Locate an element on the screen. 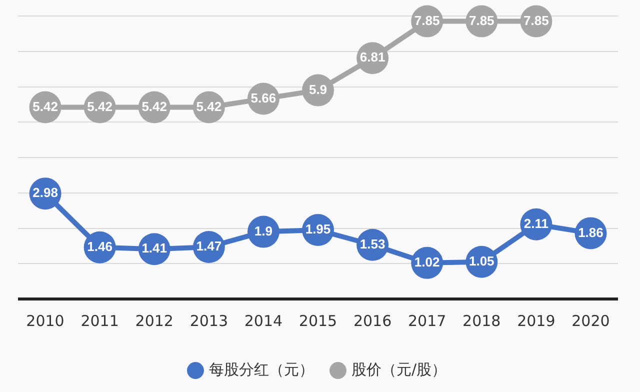 The width and height of the screenshot is (640, 392). x-tick-label: 2011 is located at coordinates (99, 321).